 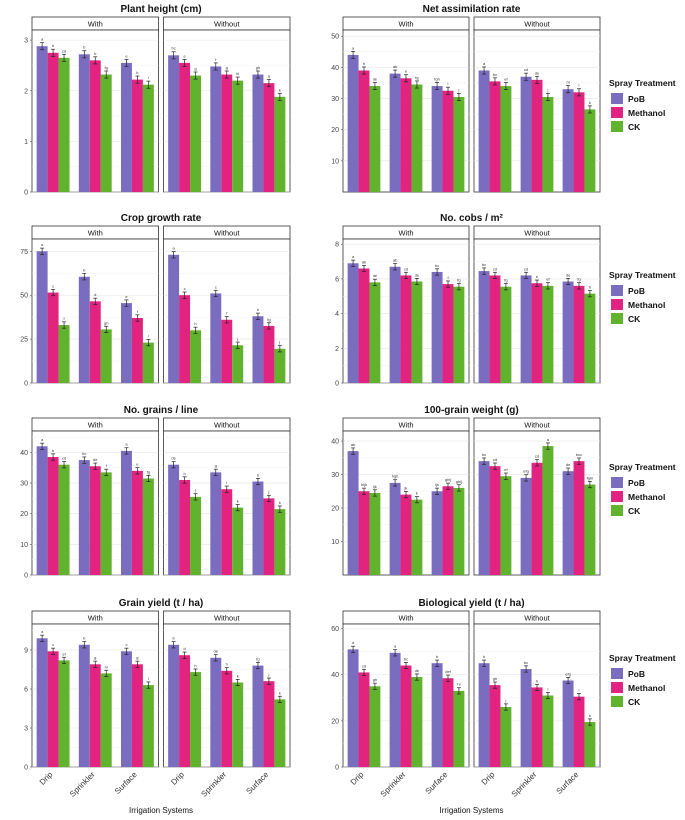 What do you see at coordinates (617, 510) in the screenshot?
I see `legend-swatch-ck` at bounding box center [617, 510].